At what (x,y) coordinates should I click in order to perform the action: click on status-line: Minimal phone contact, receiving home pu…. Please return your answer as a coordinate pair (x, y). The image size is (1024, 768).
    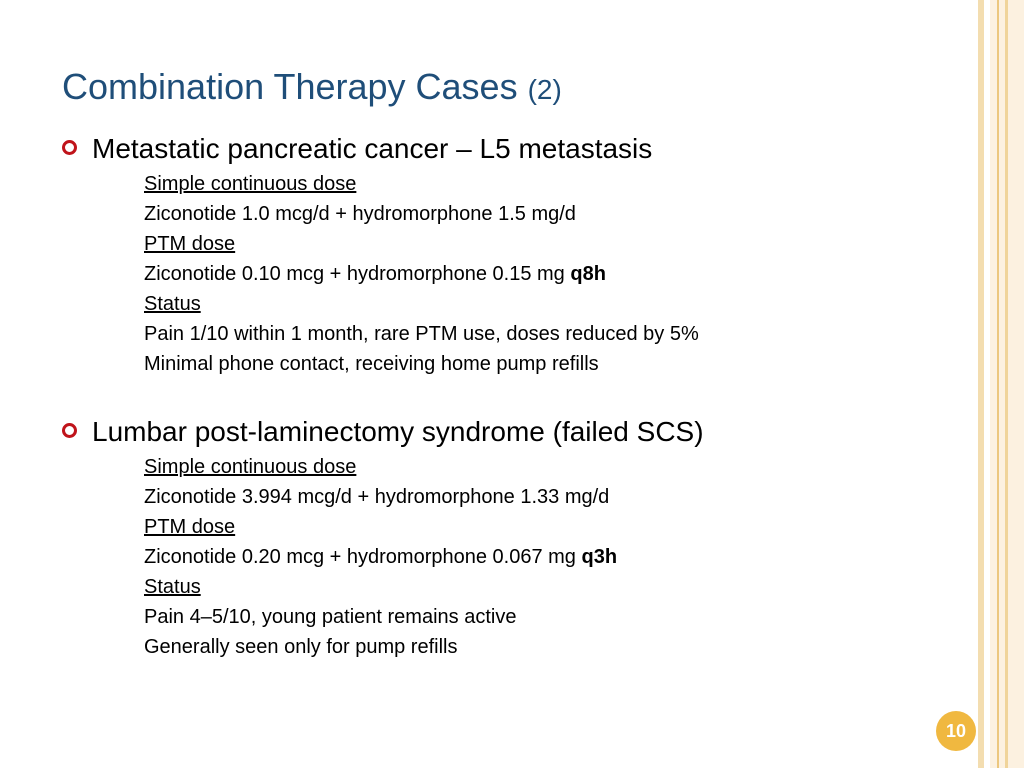
    Looking at the image, I should click on (371, 364).